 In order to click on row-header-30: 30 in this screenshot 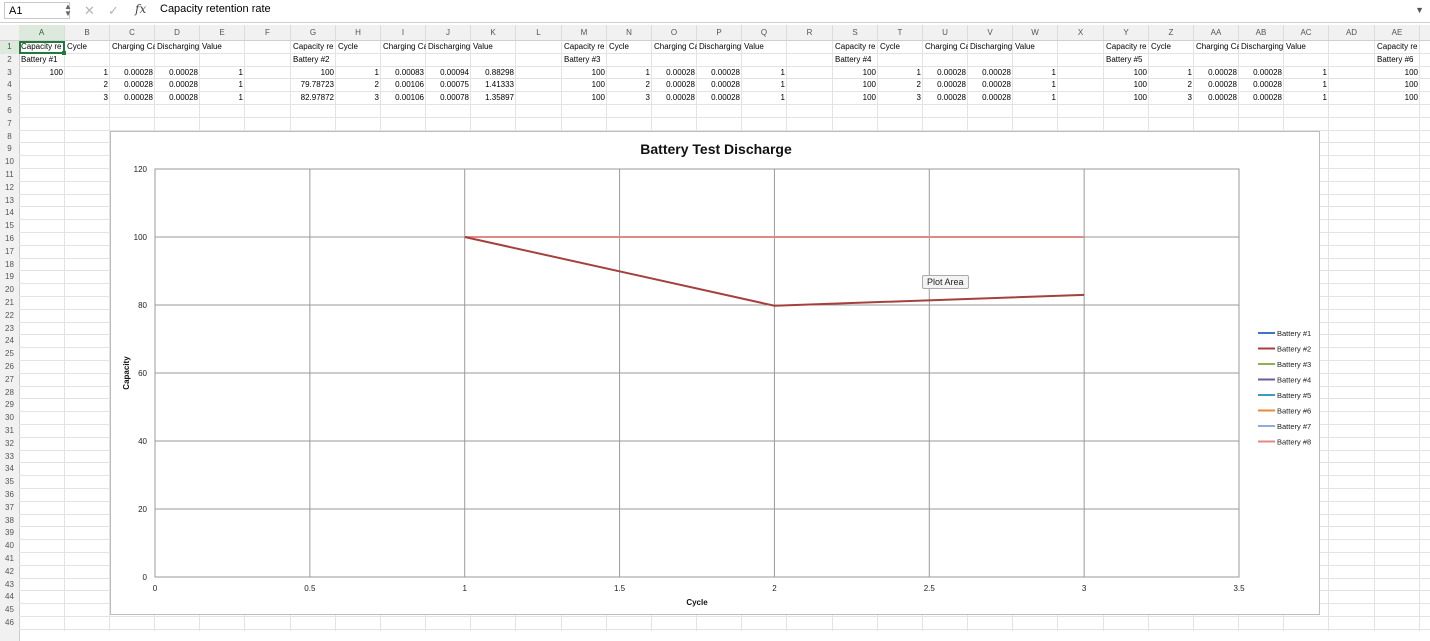, I will do `click(9, 418)`.